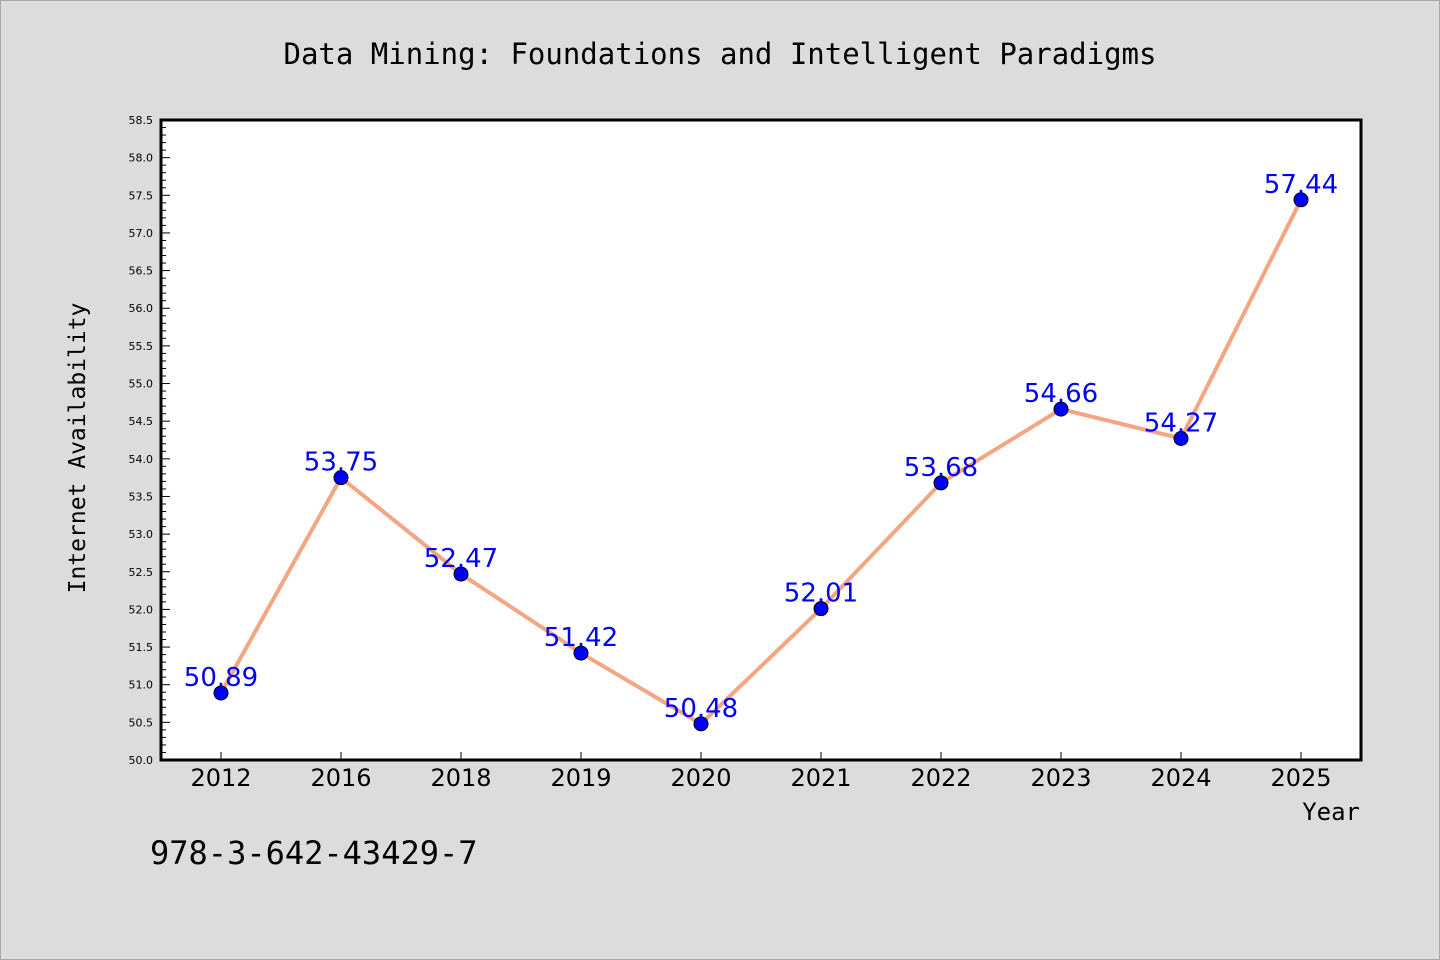 Image resolution: width=1440 pixels, height=960 pixels. I want to click on y-tick-label: 56.5, so click(141, 271).